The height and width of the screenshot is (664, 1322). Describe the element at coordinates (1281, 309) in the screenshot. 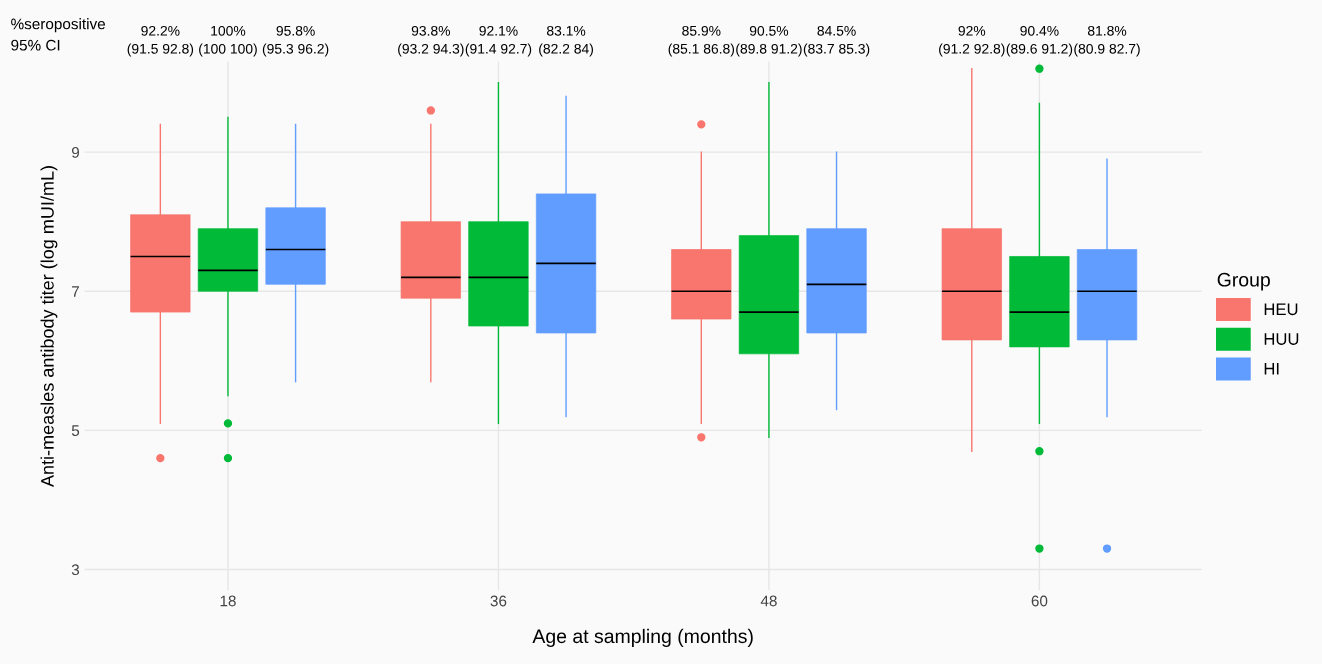

I see `legend-label: HEU` at that location.